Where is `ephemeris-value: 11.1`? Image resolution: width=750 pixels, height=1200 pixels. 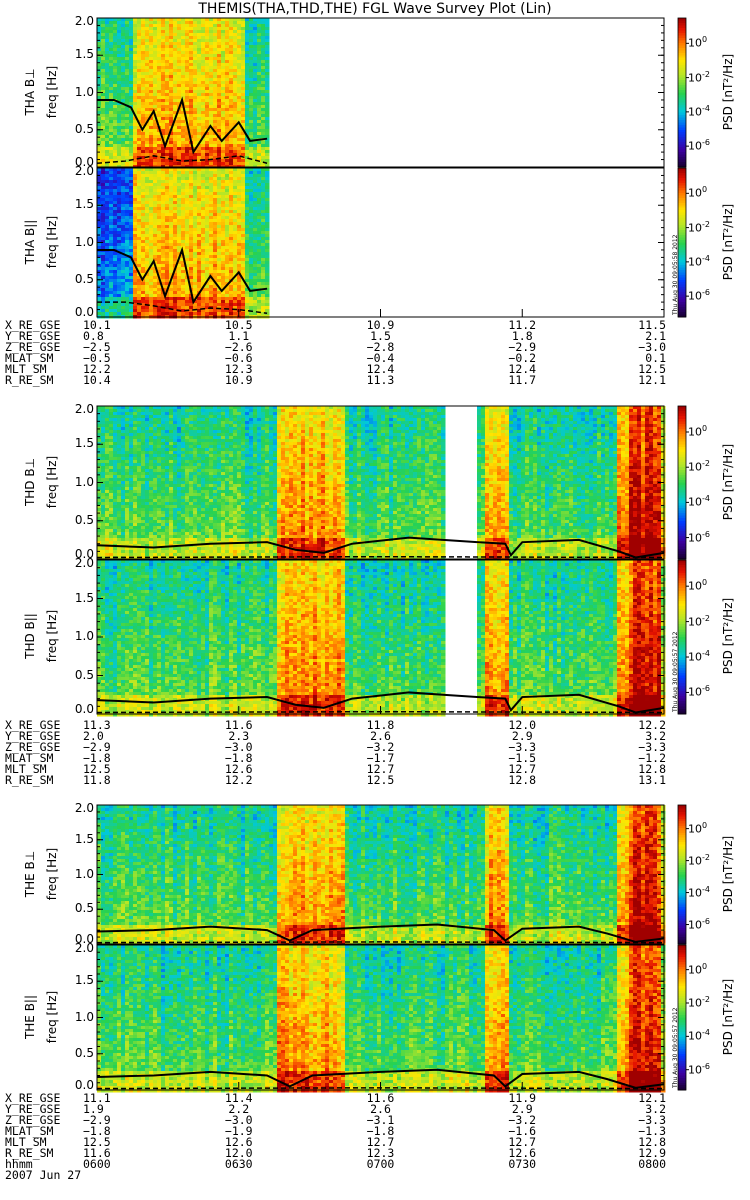 ephemeris-value: 11.1 is located at coordinates (97, 1098).